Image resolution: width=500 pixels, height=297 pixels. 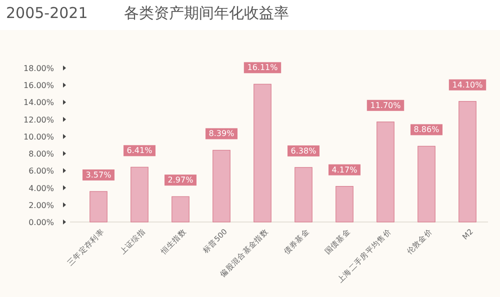 What do you see at coordinates (345, 169) in the screenshot?
I see `data-label: 4.17%` at bounding box center [345, 169].